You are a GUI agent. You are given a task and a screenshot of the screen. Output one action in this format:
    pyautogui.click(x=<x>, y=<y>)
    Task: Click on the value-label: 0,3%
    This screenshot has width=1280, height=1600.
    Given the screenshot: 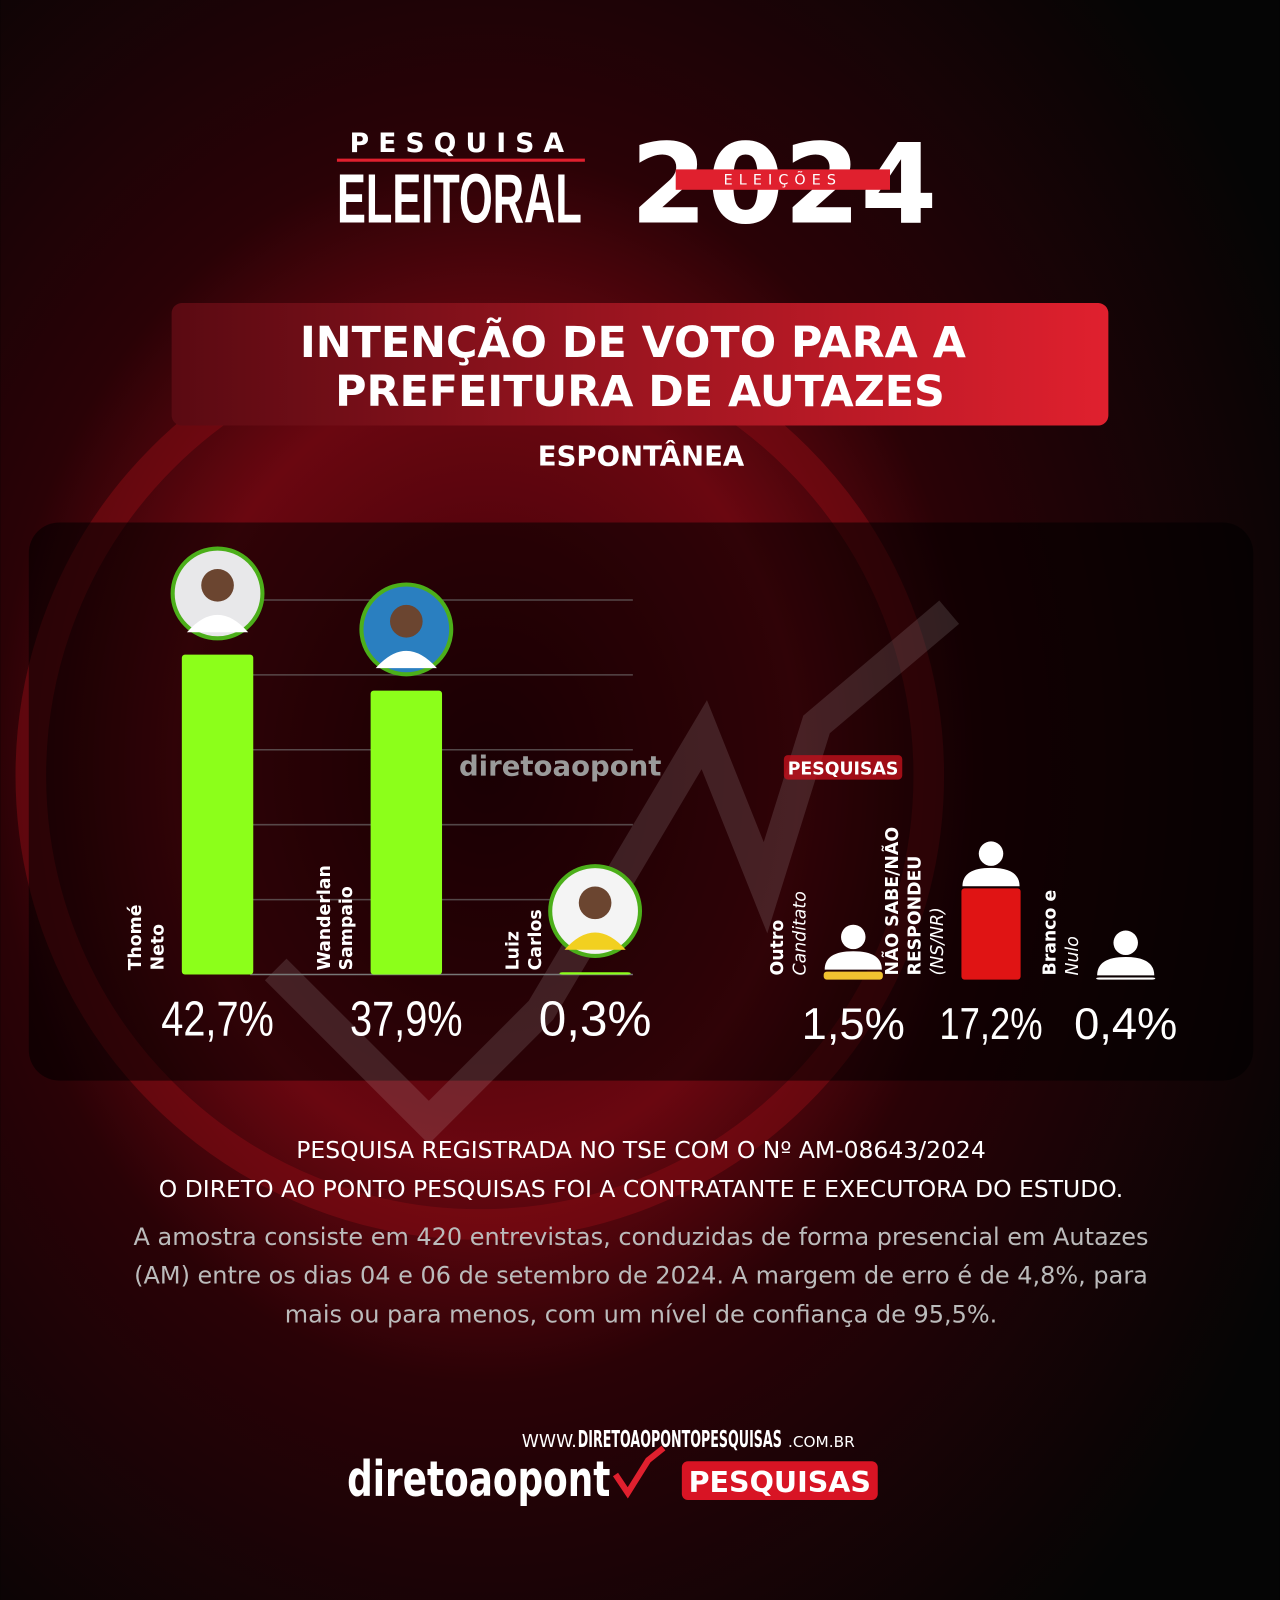 What is the action you would take?
    pyautogui.click(x=595, y=1020)
    